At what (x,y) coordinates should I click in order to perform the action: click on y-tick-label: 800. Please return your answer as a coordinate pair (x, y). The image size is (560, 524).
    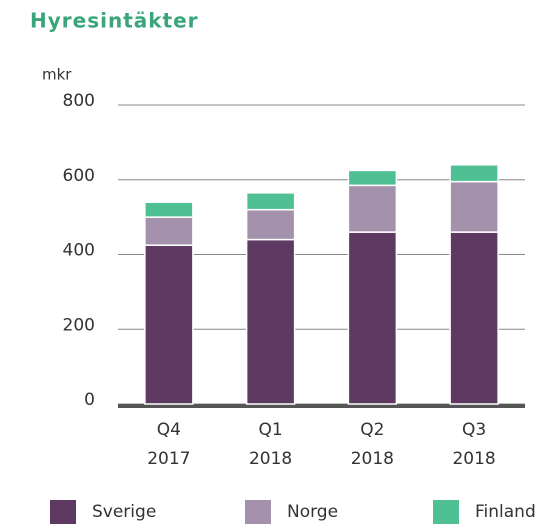
    Looking at the image, I should click on (79, 101).